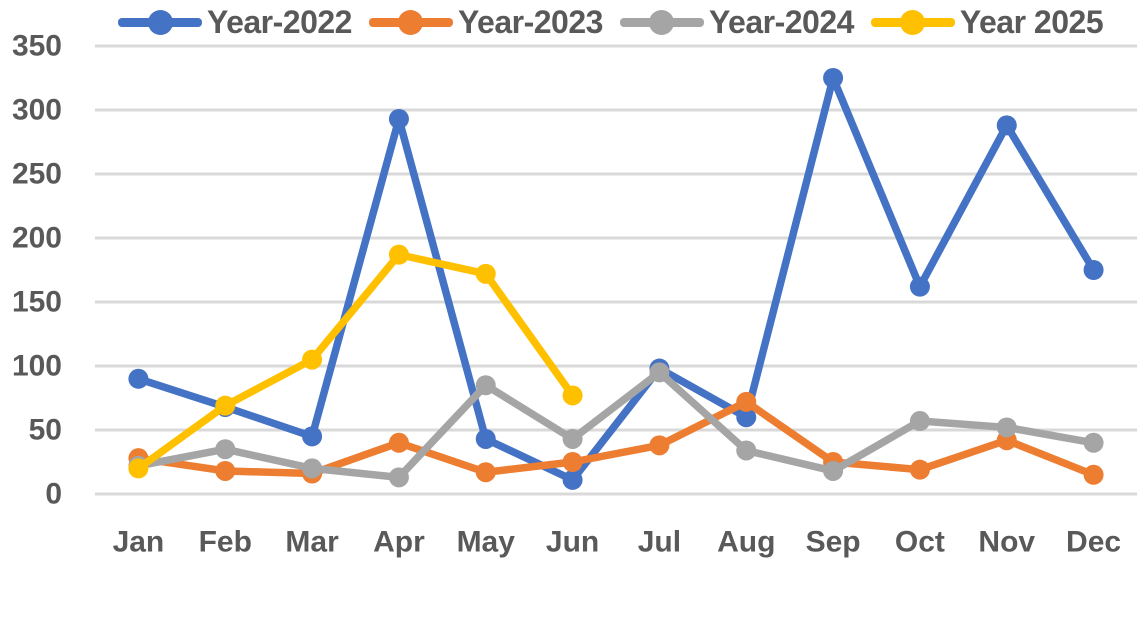 The width and height of the screenshot is (1140, 641). Describe the element at coordinates (312, 436) in the screenshot. I see `data-point-year-2022-mar` at that location.